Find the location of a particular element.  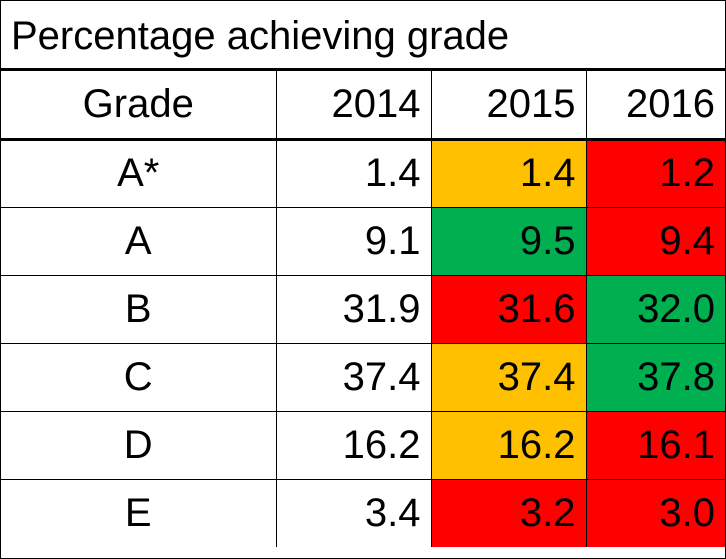

cell-2015: 1.4 is located at coordinates (508, 173).